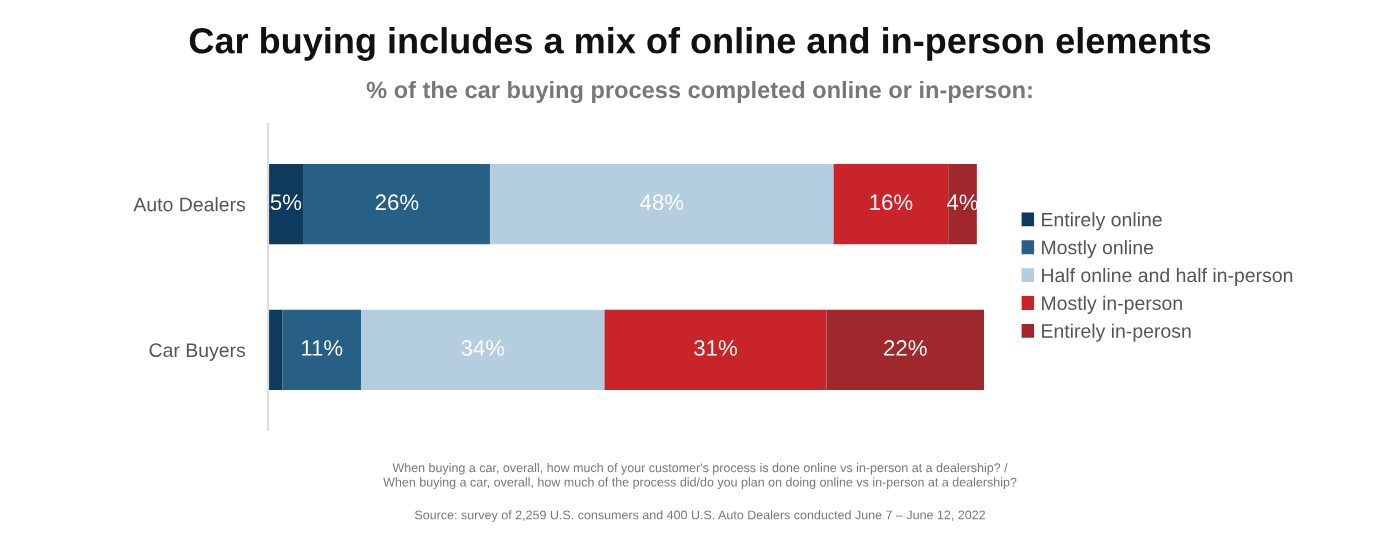 The height and width of the screenshot is (560, 1400). I want to click on data-label: 26%, so click(397, 202).